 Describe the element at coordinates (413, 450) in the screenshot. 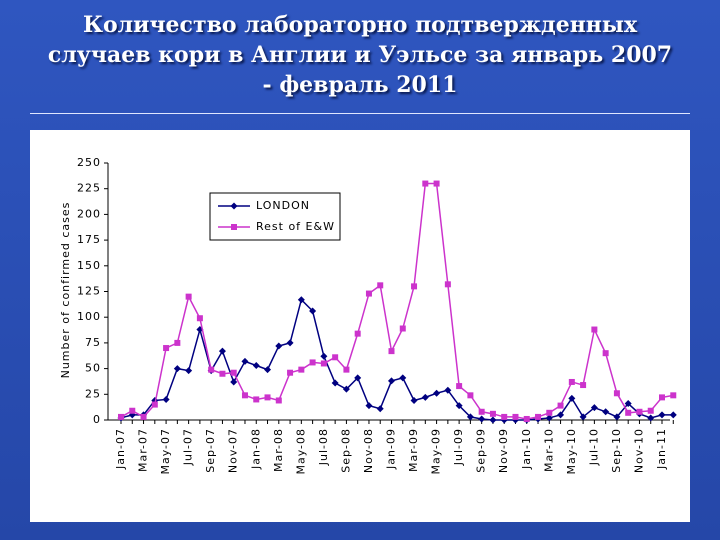

I see `x-tick-label: Mar-09` at that location.